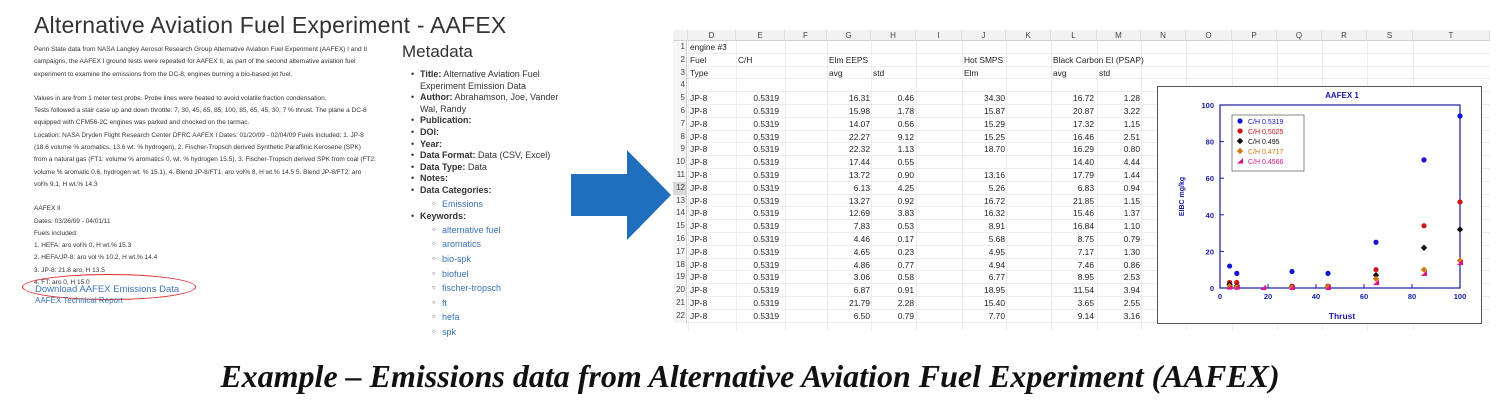  I want to click on sheet-cell: Black Carbon EI (PSAP), so click(1098, 59).